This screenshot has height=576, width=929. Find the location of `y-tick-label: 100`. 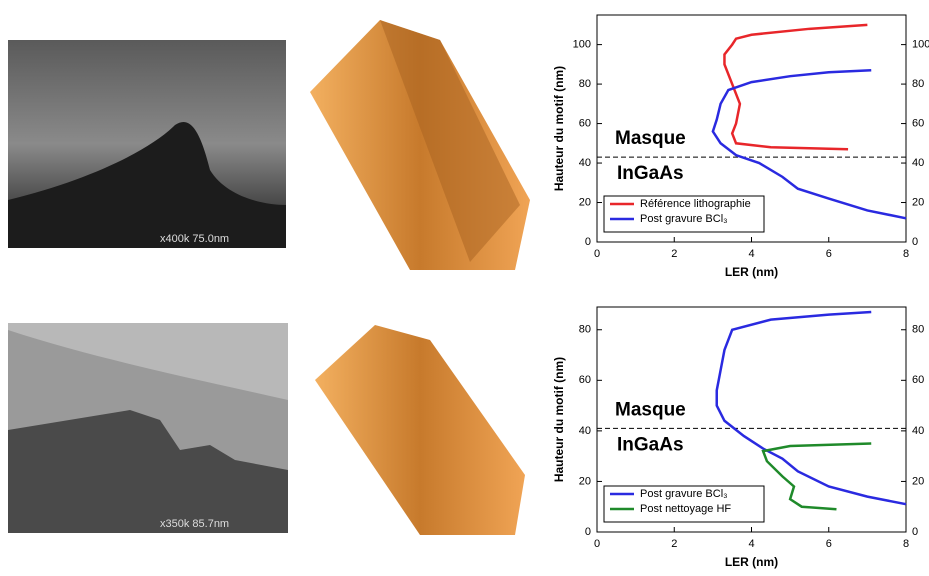

y-tick-label: 100 is located at coordinates (582, 45).